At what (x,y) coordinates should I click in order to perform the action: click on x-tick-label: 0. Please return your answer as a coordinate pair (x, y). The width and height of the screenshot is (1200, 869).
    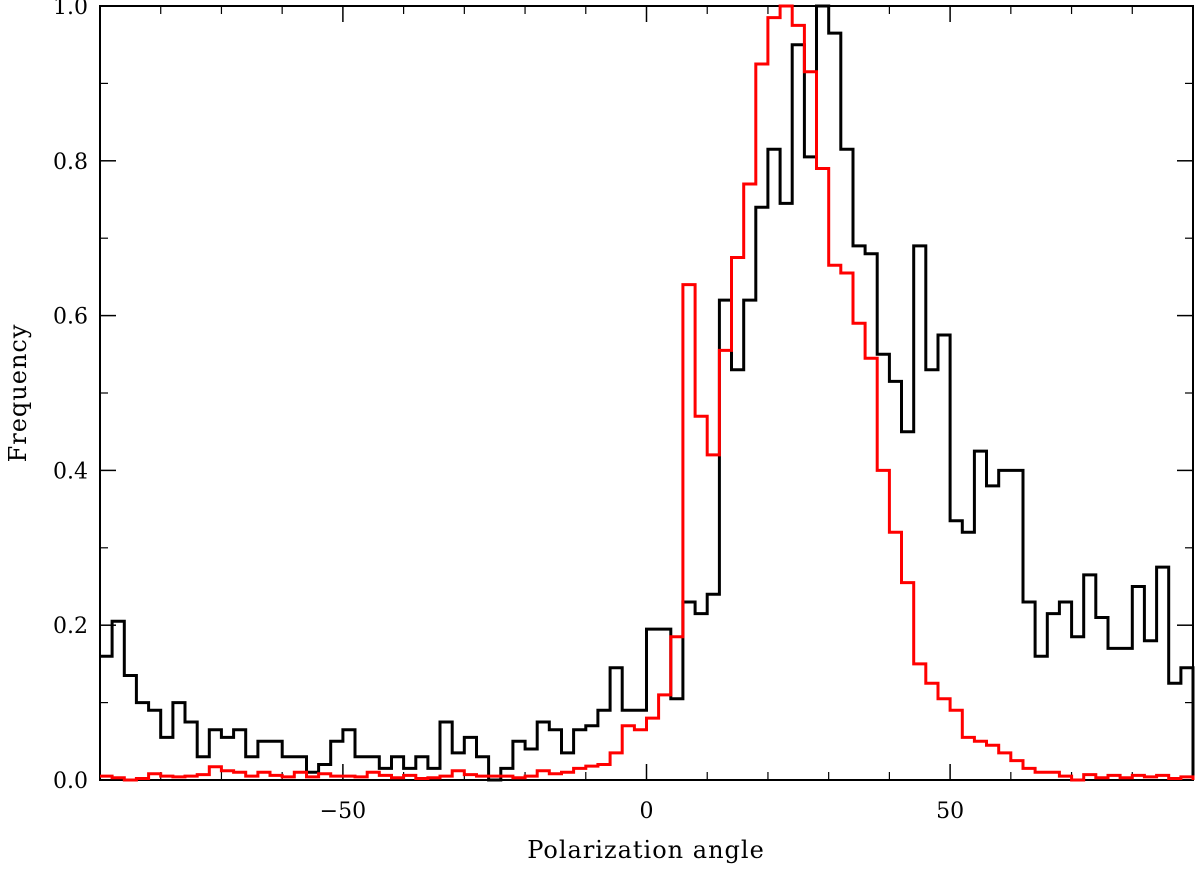
    Looking at the image, I should click on (647, 811).